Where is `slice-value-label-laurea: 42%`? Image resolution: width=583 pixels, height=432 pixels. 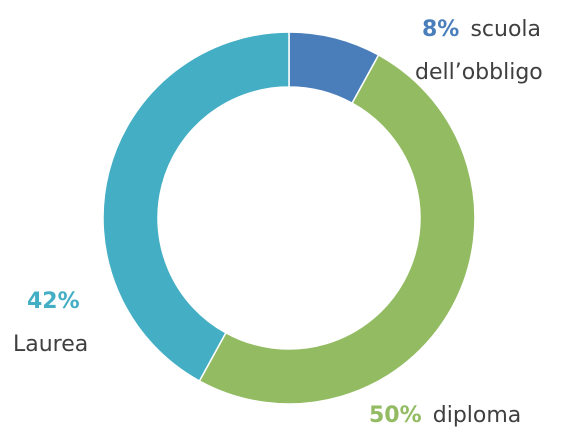
slice-value-label-laurea: 42% is located at coordinates (53, 301).